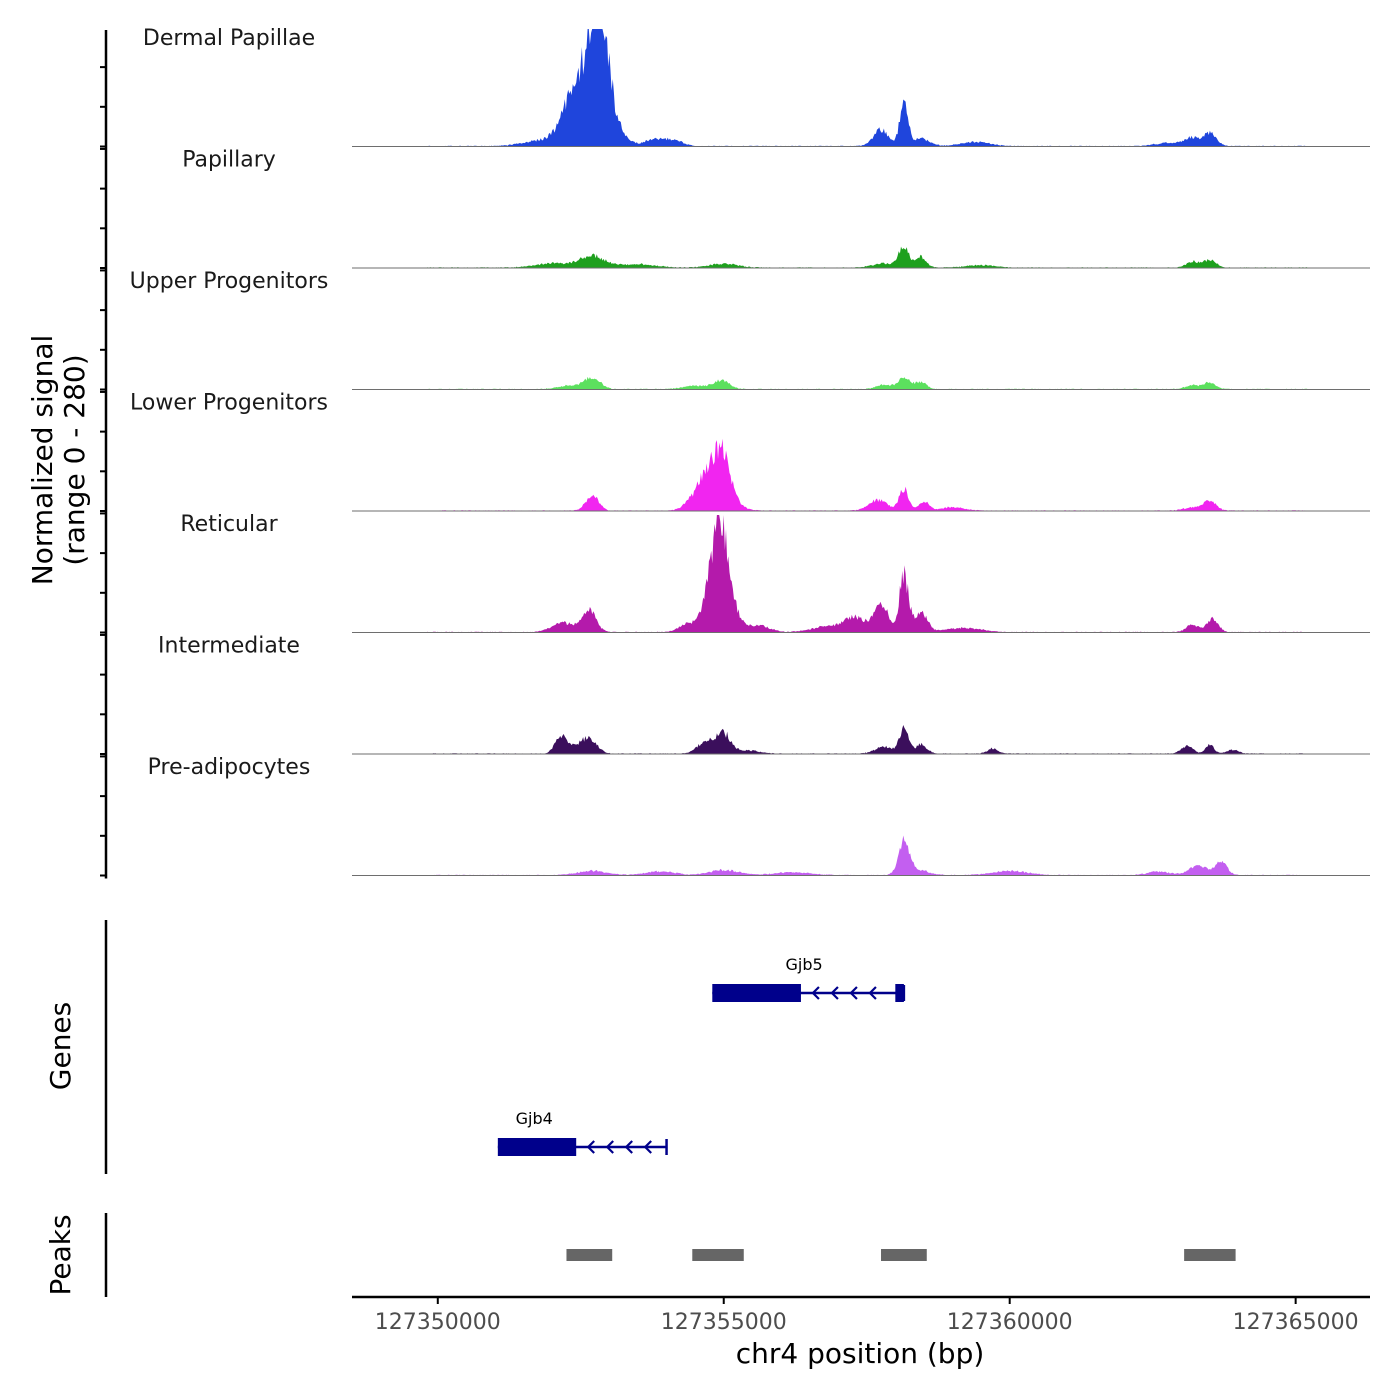 This screenshot has width=1400, height=1400. I want to click on track-reticular: Reticular, so click(775, 572).